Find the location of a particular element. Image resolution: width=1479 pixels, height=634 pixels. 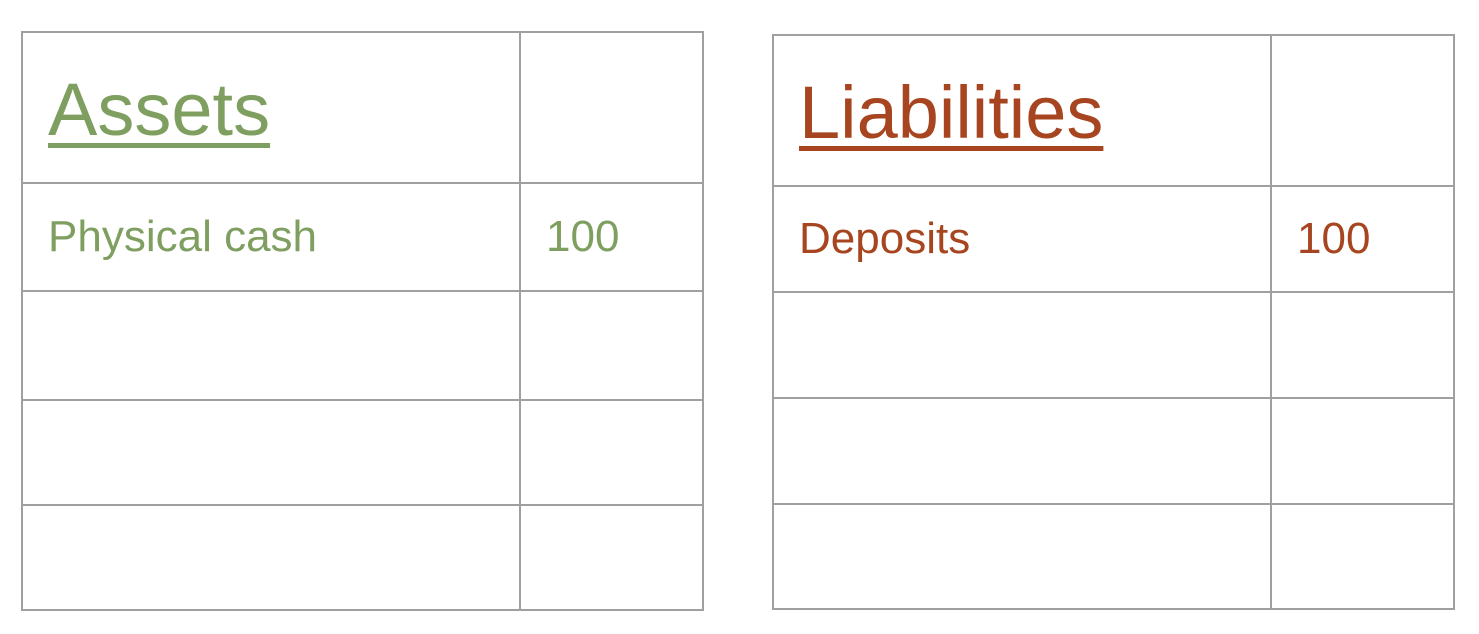

liabilities-row-value: 100 is located at coordinates (1334, 238).